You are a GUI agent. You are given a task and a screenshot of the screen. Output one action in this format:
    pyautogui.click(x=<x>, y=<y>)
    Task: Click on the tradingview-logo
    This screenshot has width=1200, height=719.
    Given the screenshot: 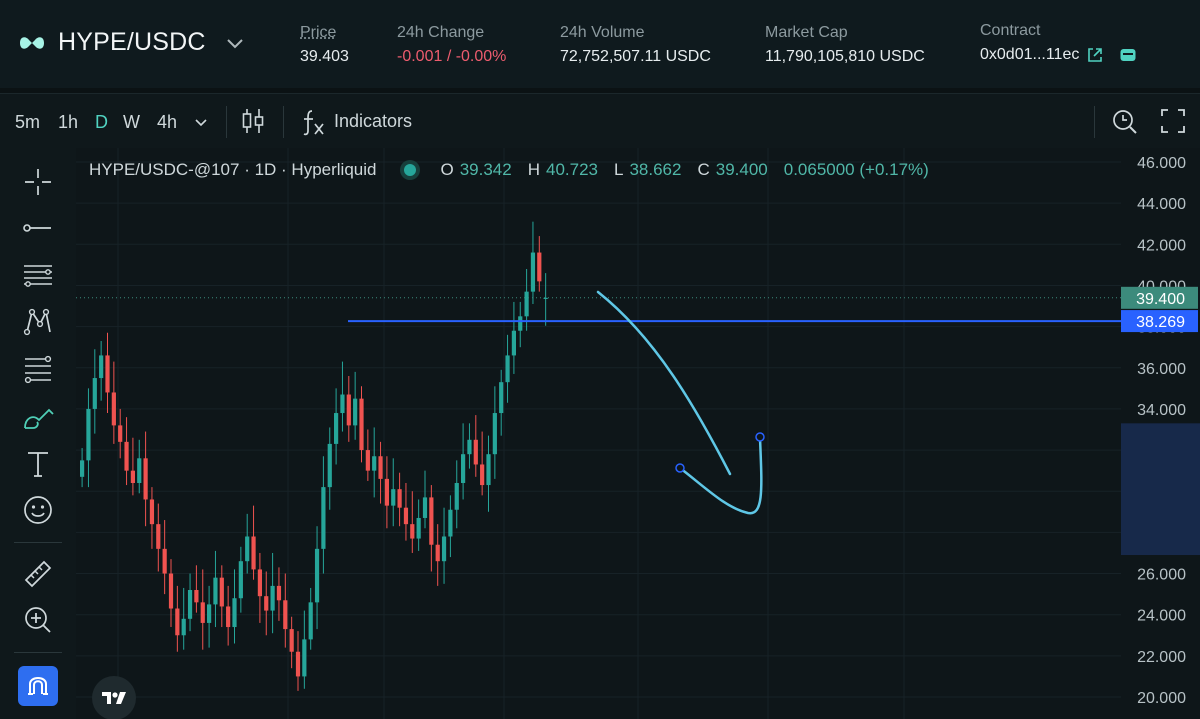 What is the action you would take?
    pyautogui.click(x=114, y=697)
    